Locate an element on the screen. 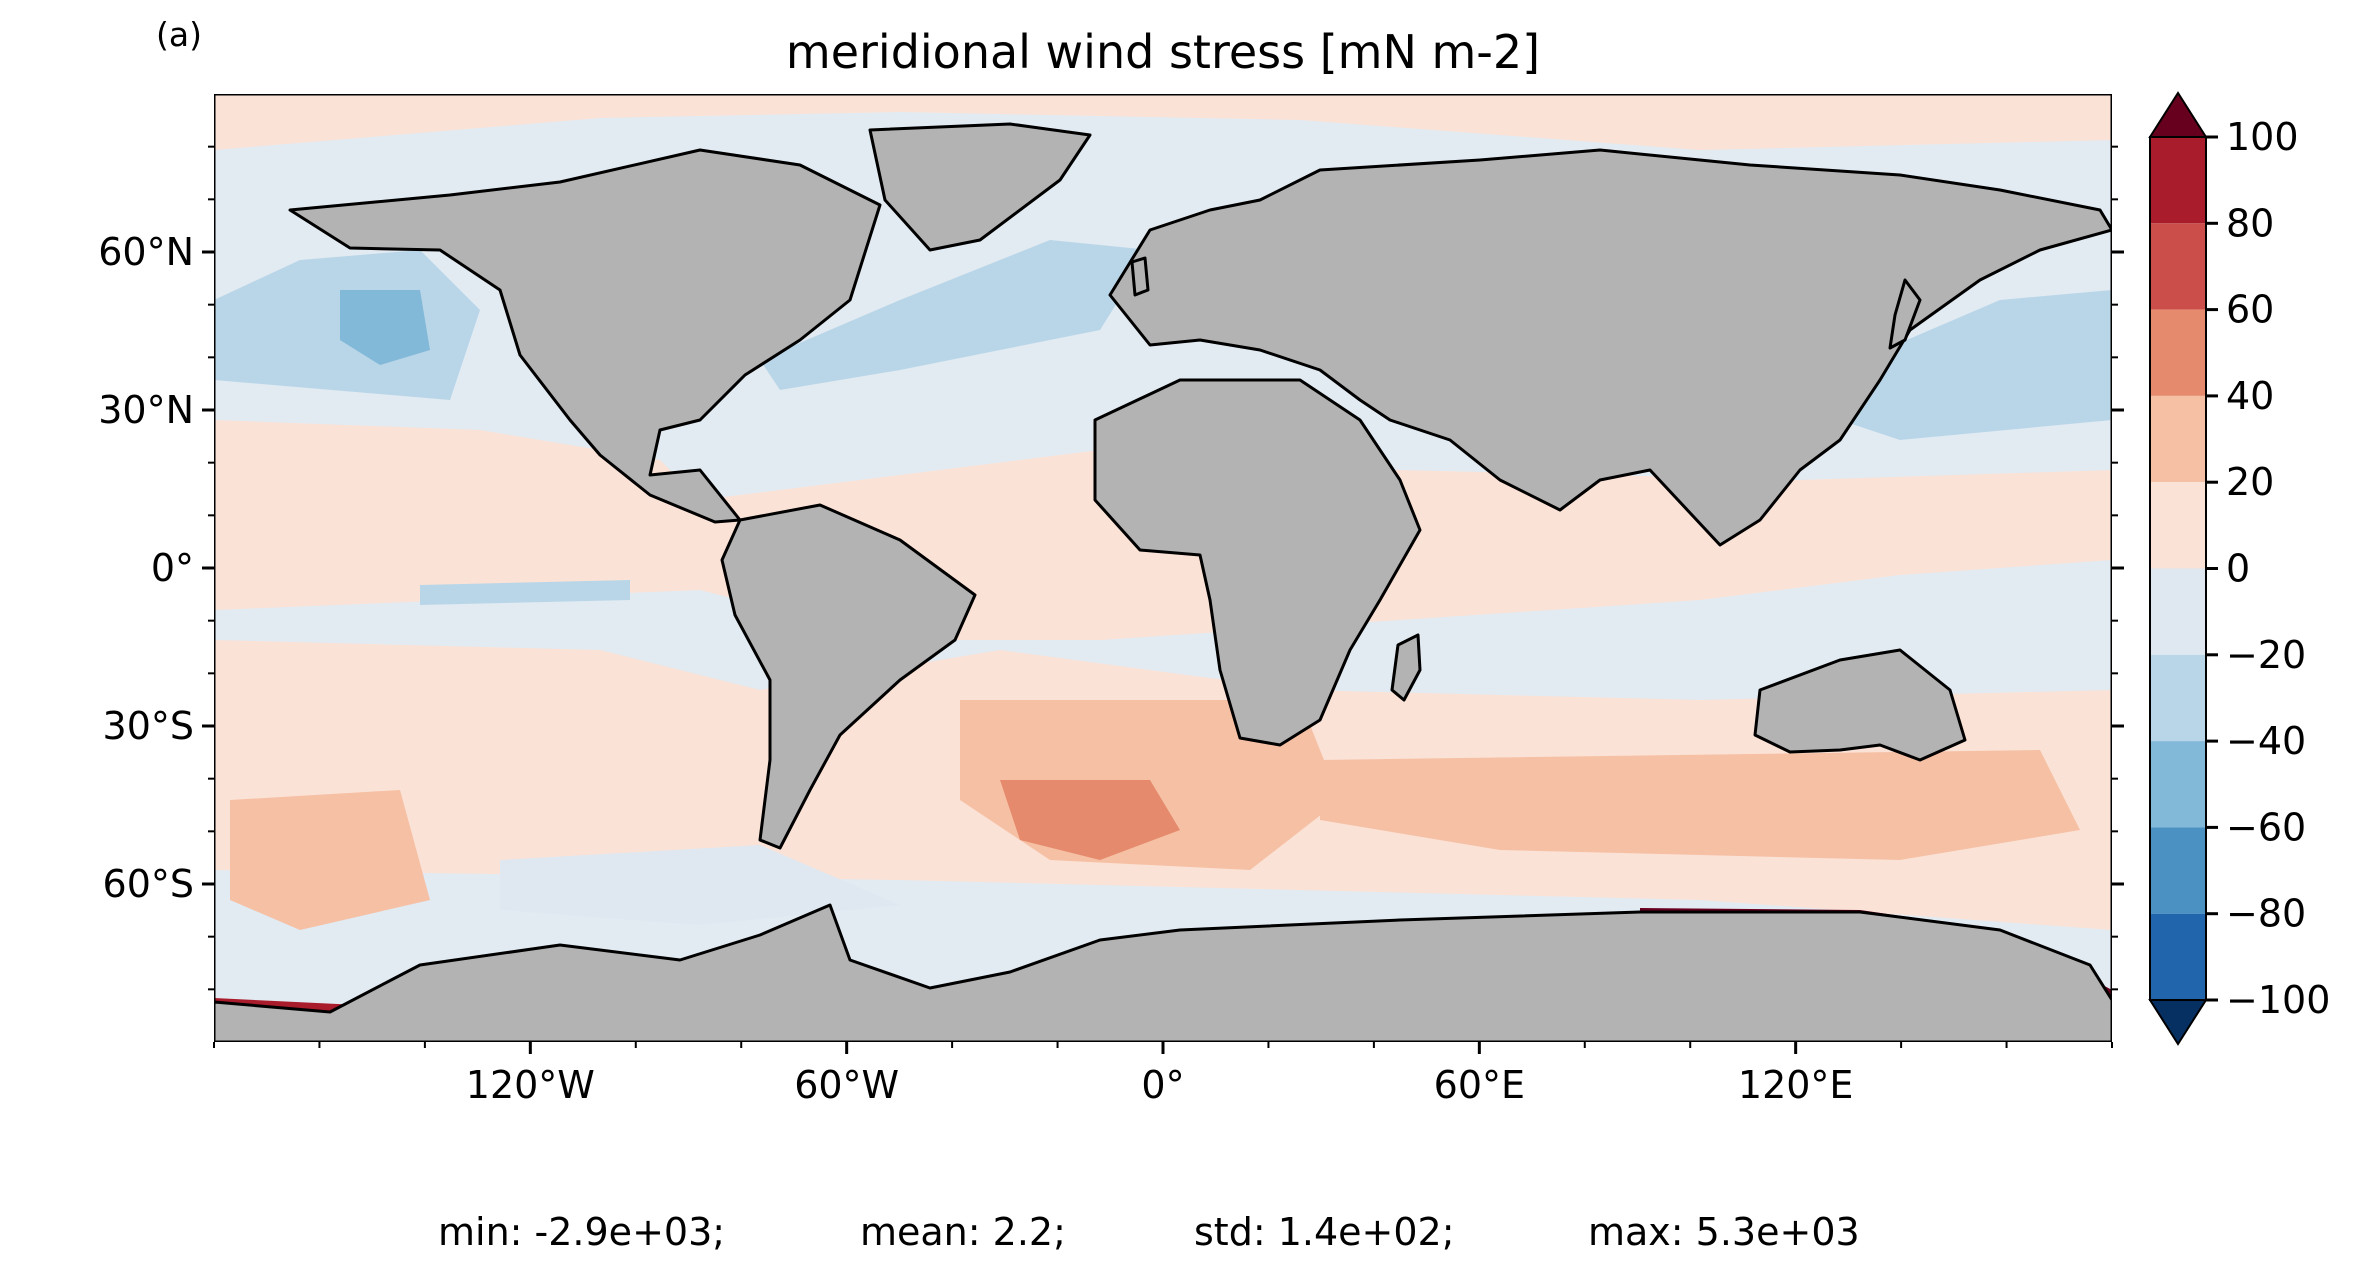  land-greenland is located at coordinates (980, 187).